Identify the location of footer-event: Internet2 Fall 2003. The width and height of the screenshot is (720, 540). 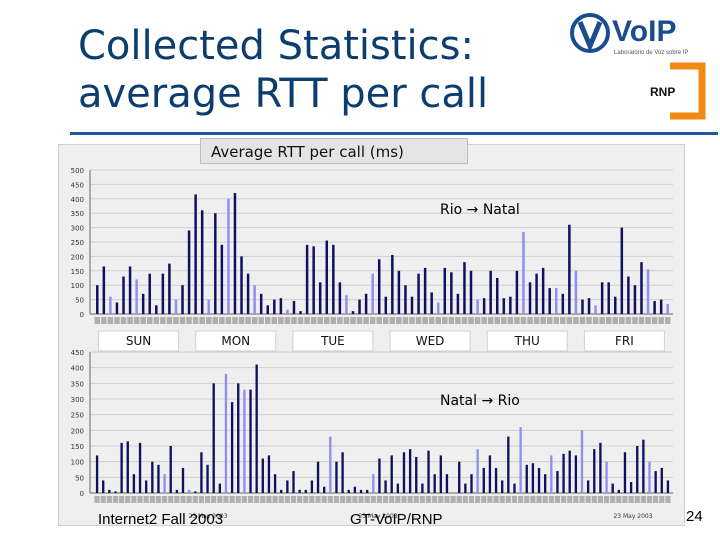
(161, 519).